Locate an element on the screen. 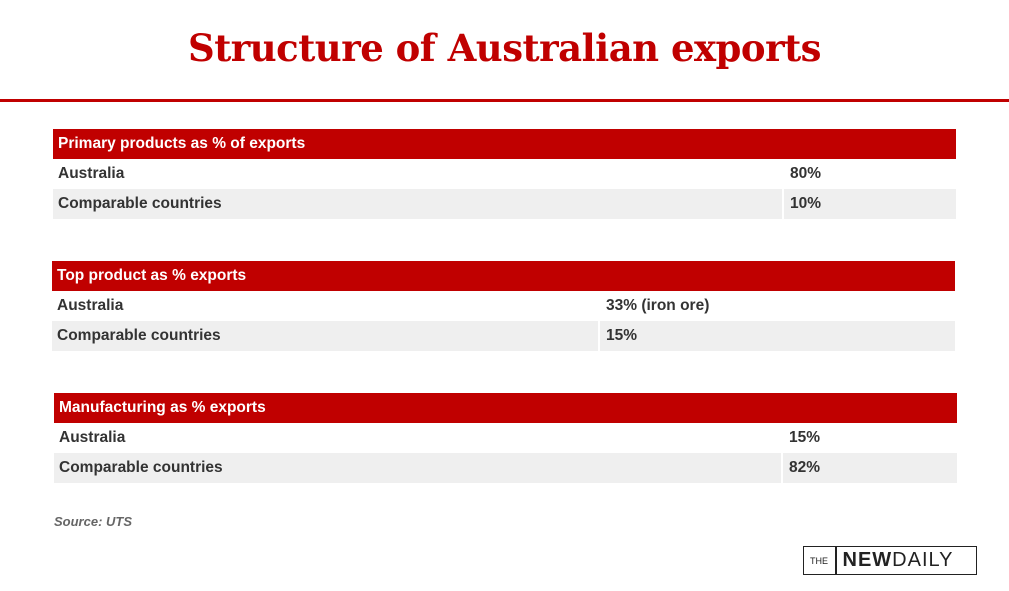 The width and height of the screenshot is (1009, 591). logo: THE NEW DAILY is located at coordinates (890, 560).